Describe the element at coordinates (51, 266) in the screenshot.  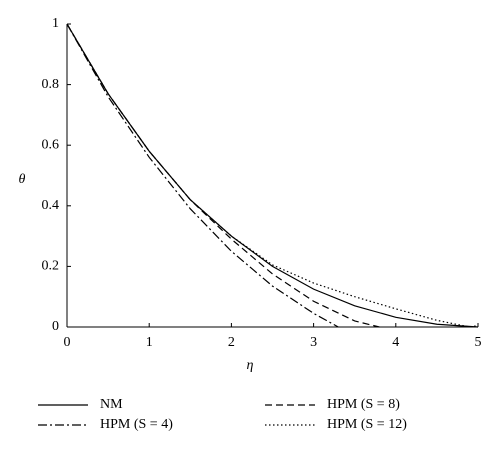
I see `y-tick-label: 0.2` at that location.